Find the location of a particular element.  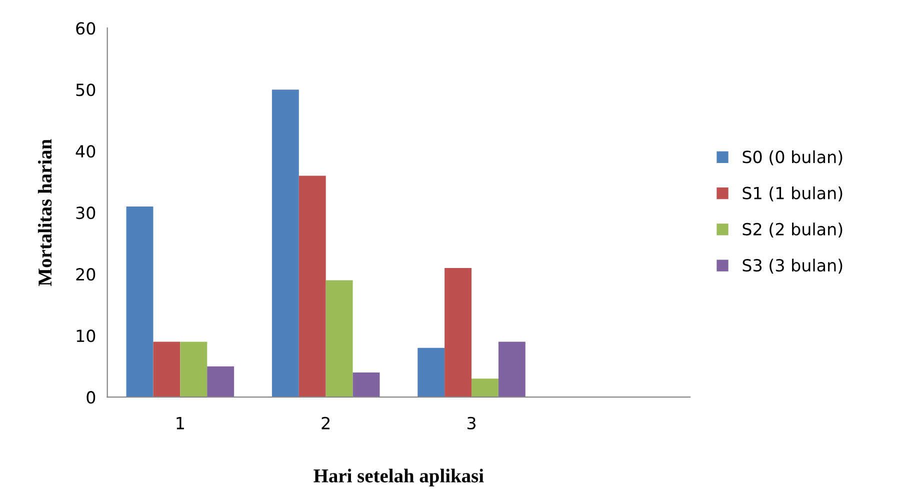

y-tick-label: 40 is located at coordinates (86, 151).